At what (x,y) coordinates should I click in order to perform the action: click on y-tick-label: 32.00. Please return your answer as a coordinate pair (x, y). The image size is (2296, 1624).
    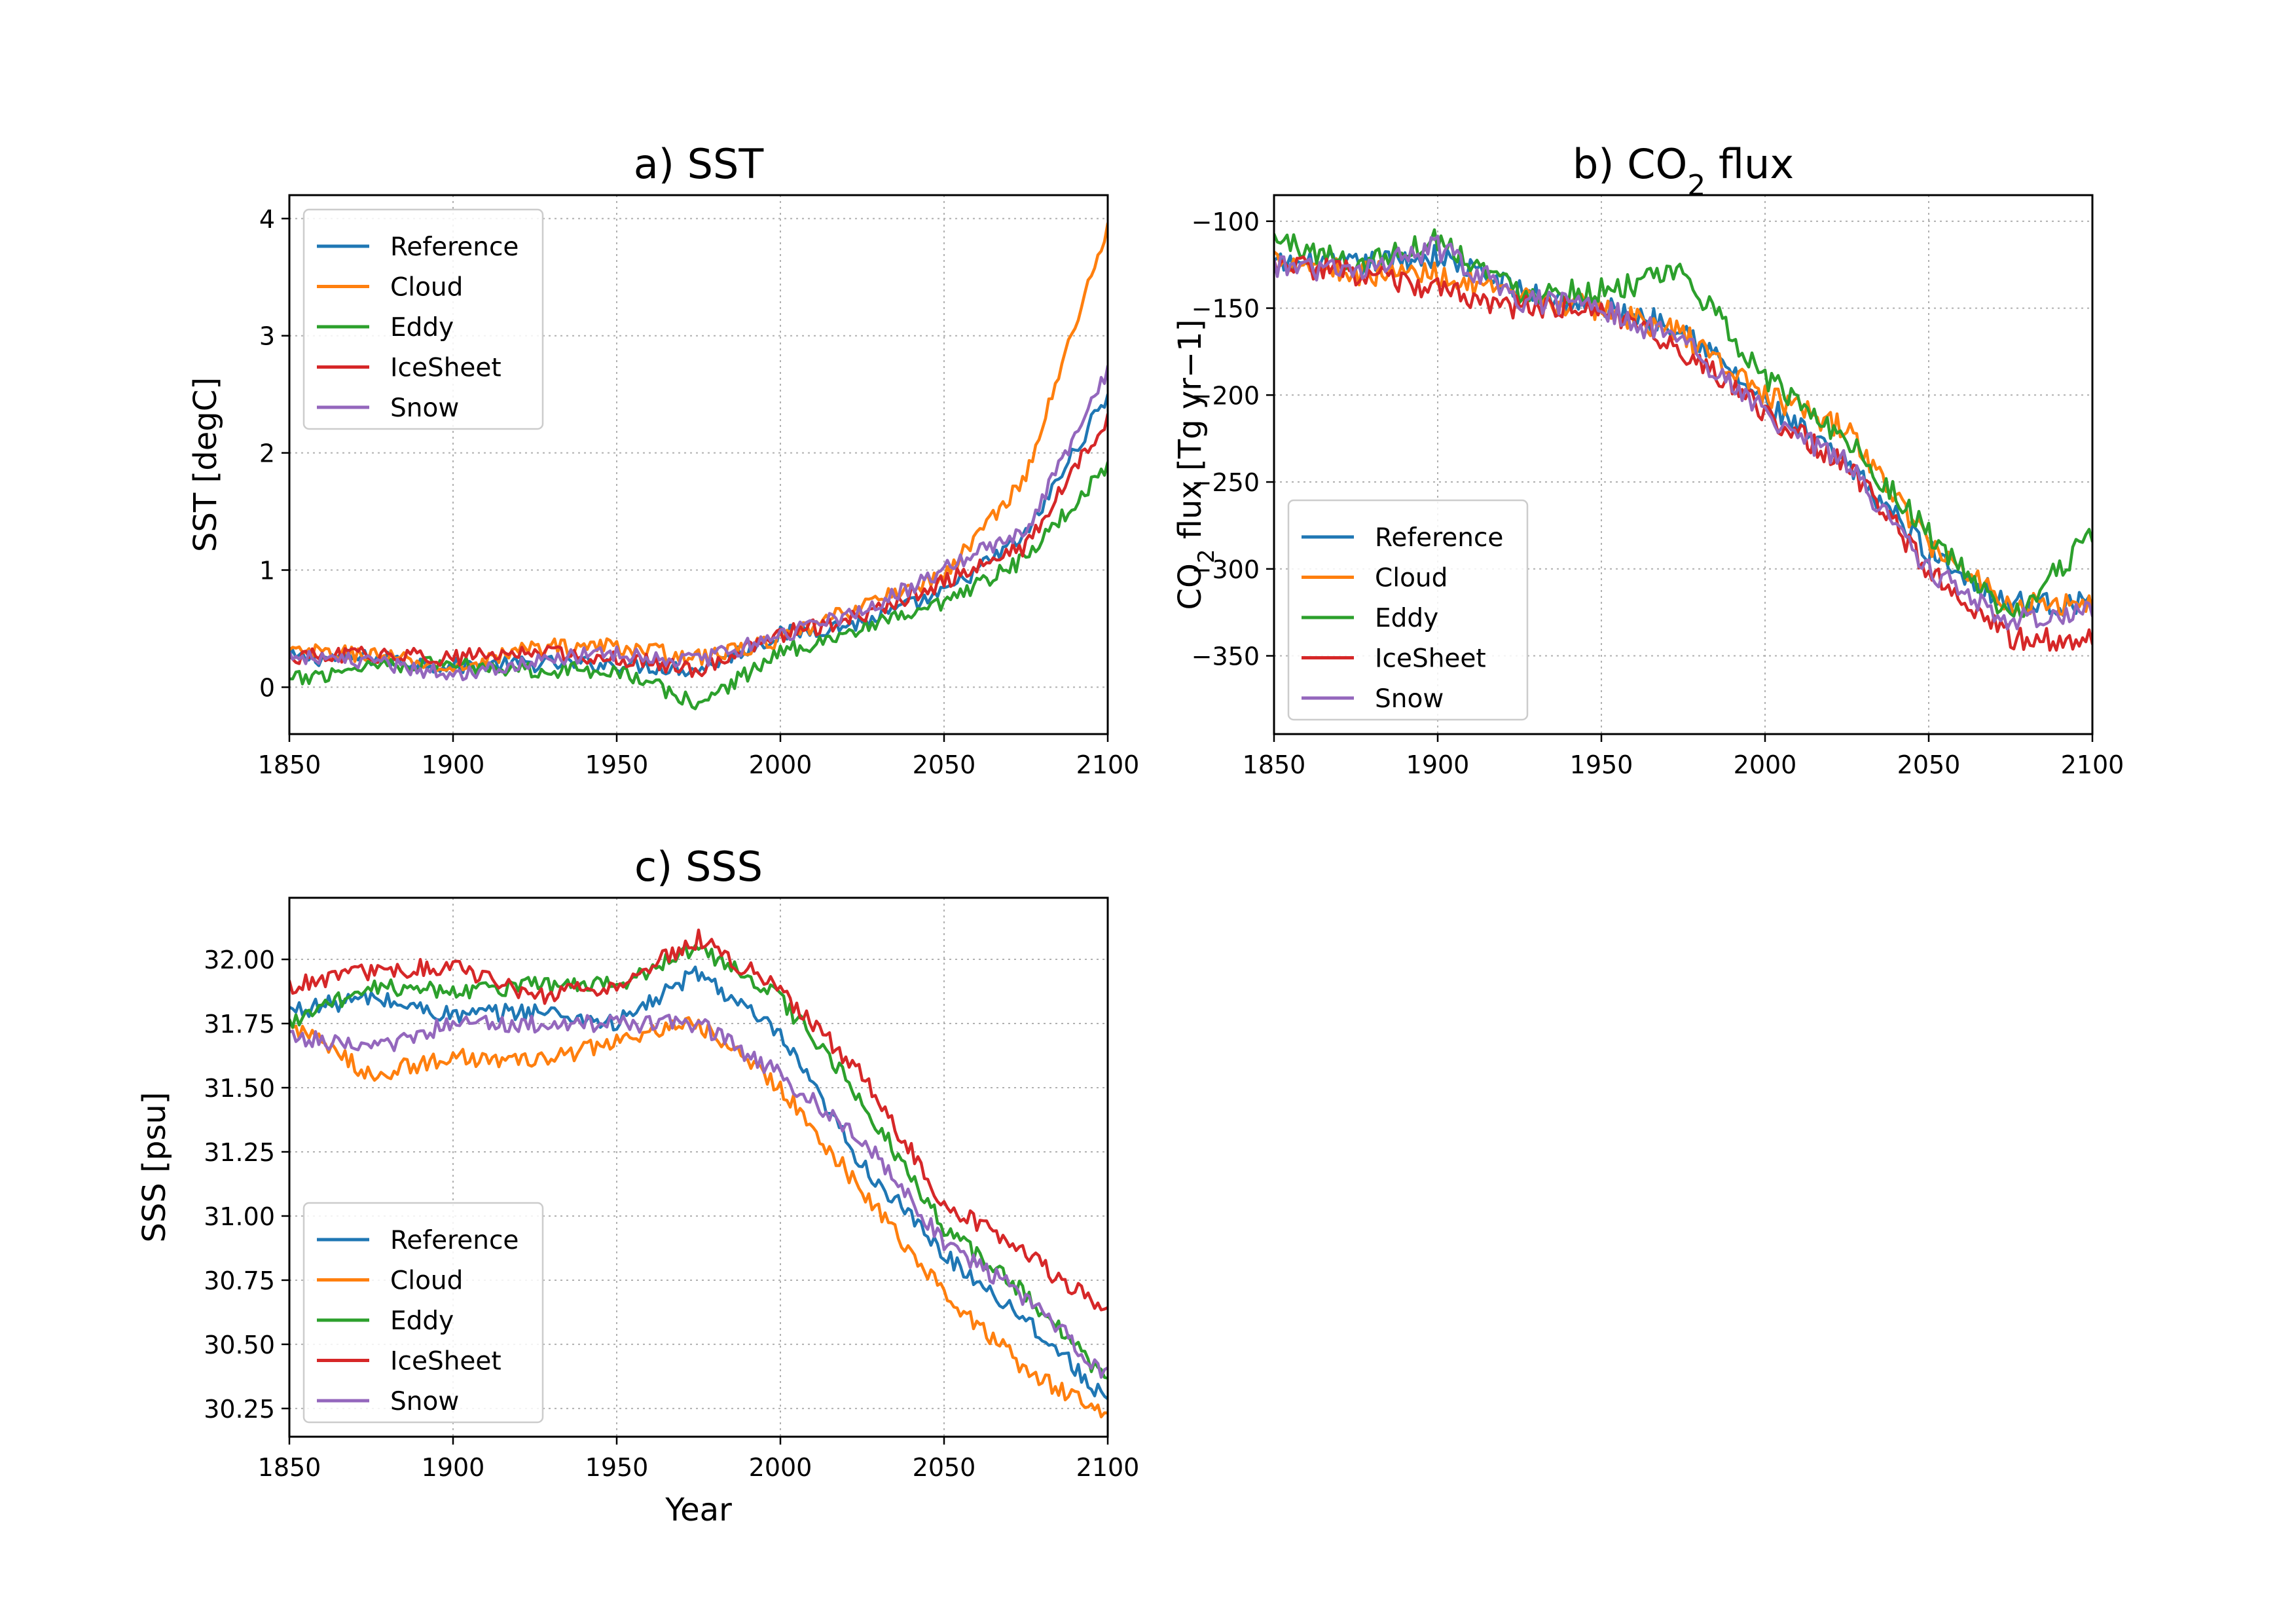
    Looking at the image, I should click on (239, 960).